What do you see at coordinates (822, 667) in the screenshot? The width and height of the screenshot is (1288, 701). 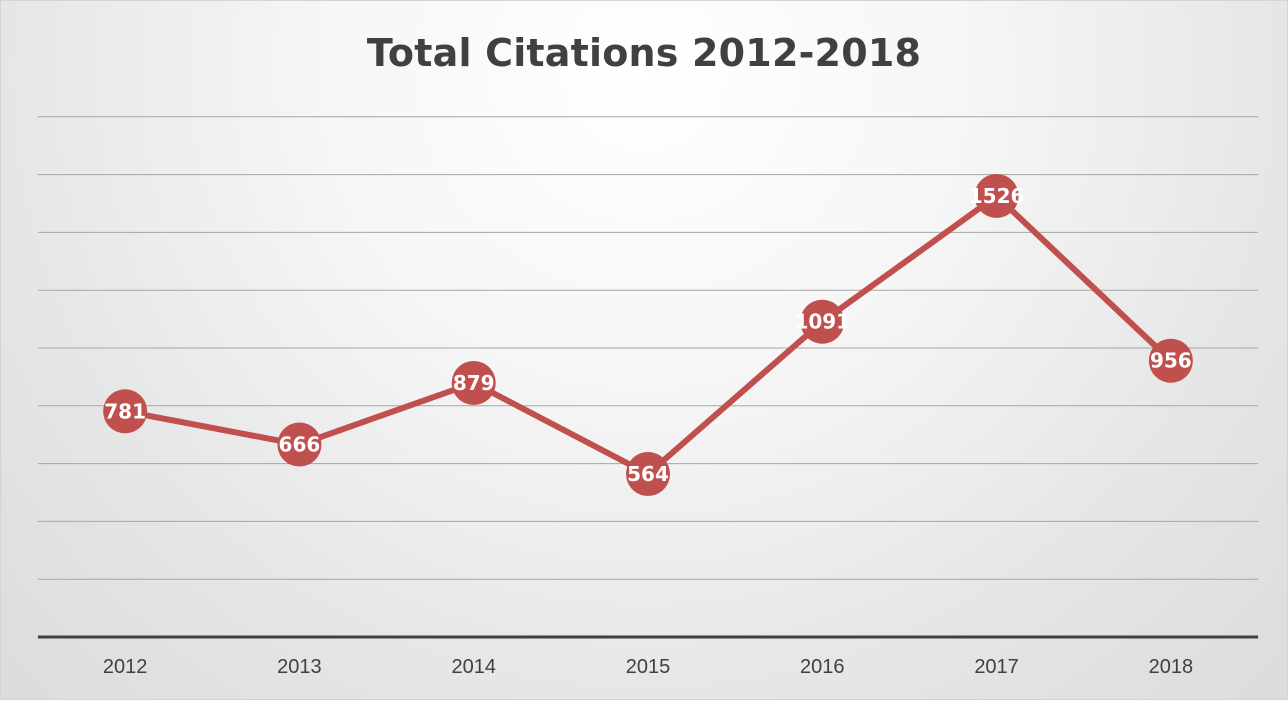 I see `x-tick-label: 2016` at bounding box center [822, 667].